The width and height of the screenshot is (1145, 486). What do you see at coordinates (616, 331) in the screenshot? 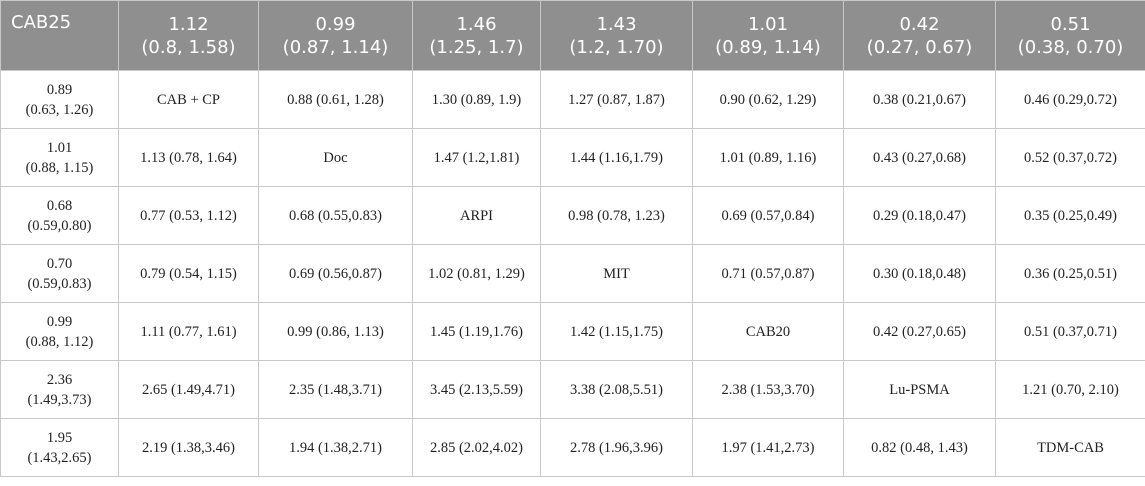
I see `cell-text: 1.42 (1.15,1.75)` at bounding box center [616, 331].